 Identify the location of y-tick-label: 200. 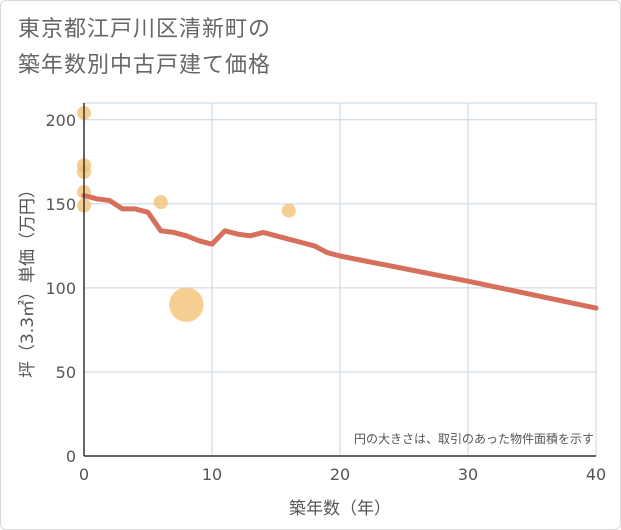
(60, 120).